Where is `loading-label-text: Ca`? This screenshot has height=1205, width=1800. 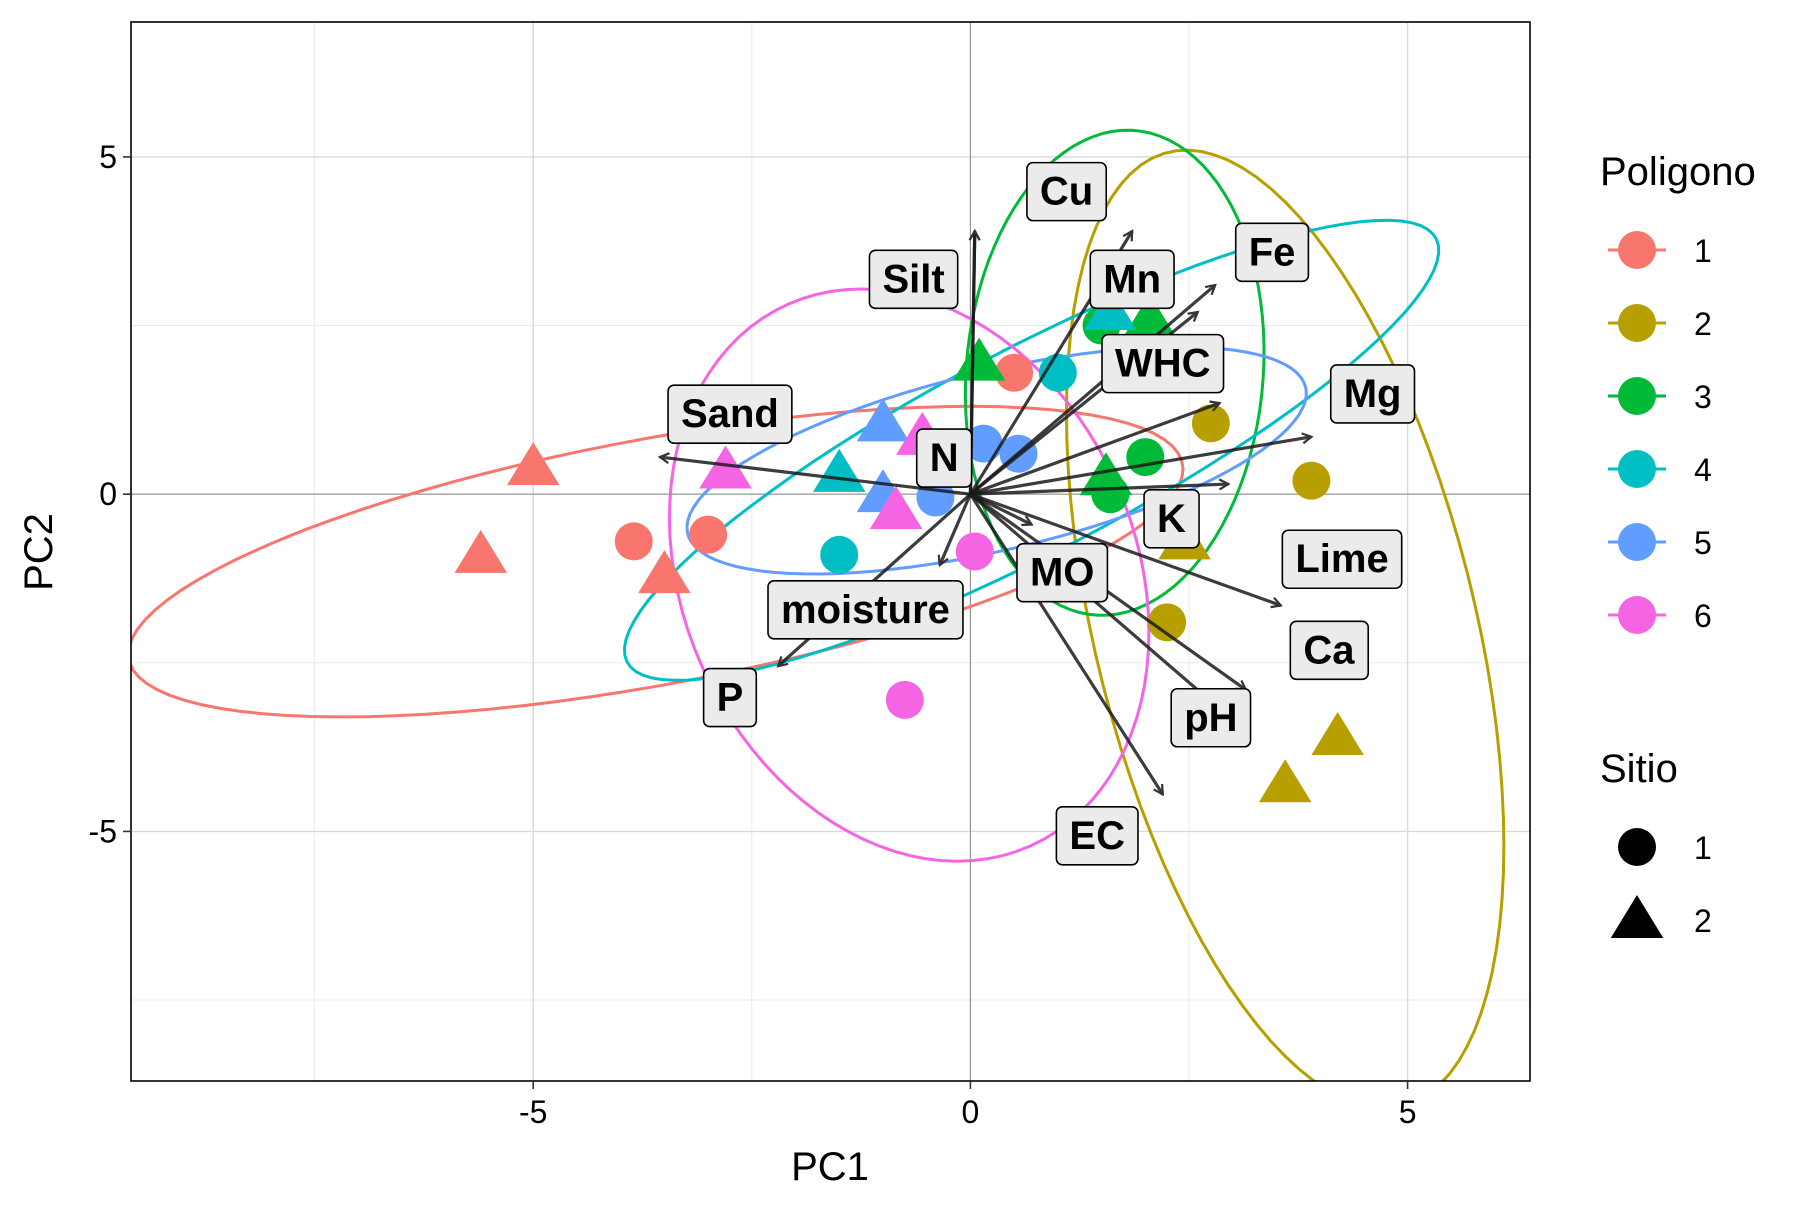 loading-label-text: Ca is located at coordinates (1329, 650).